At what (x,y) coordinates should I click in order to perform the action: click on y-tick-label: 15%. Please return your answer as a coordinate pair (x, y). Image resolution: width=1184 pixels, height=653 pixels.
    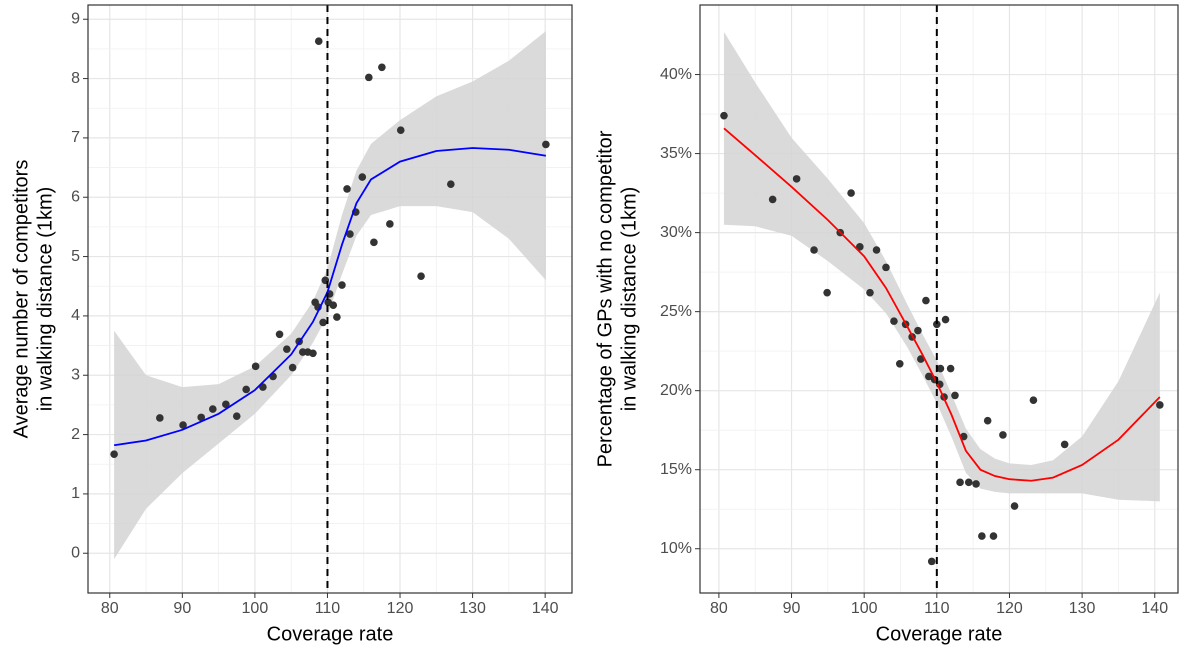
    Looking at the image, I should click on (676, 469).